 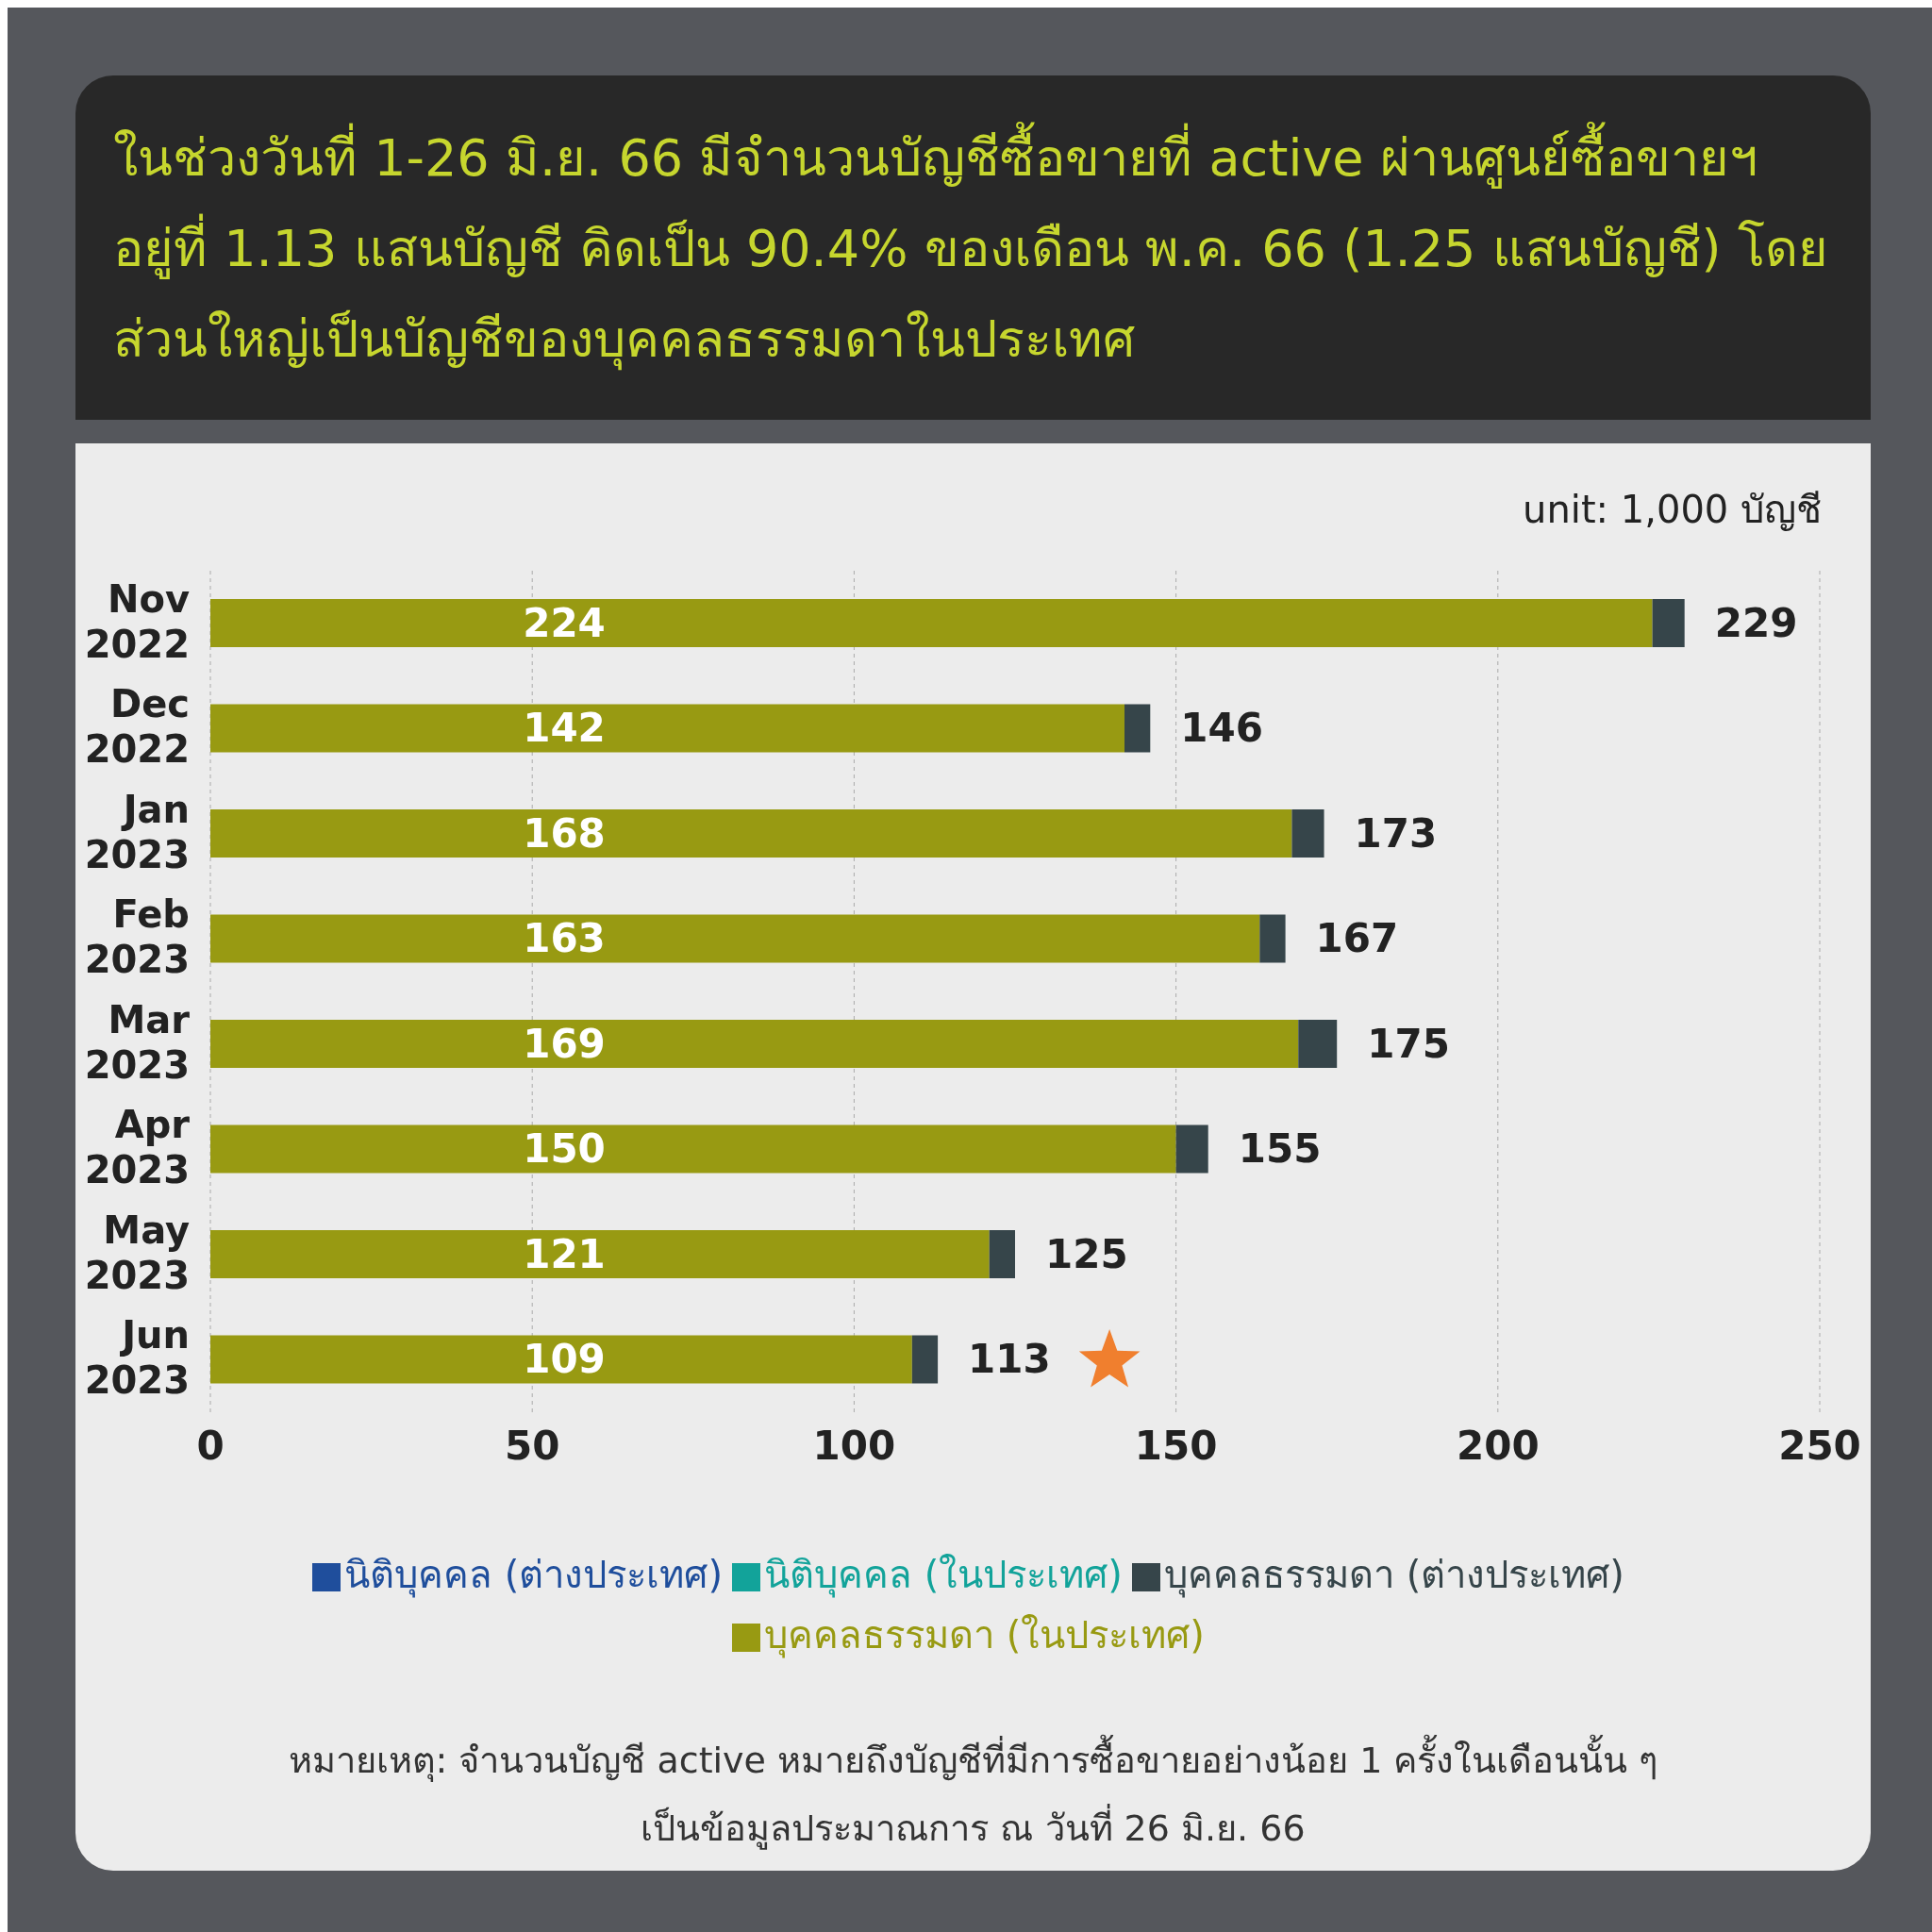 What do you see at coordinates (1221, 729) in the screenshot?
I see `total-label: 146` at bounding box center [1221, 729].